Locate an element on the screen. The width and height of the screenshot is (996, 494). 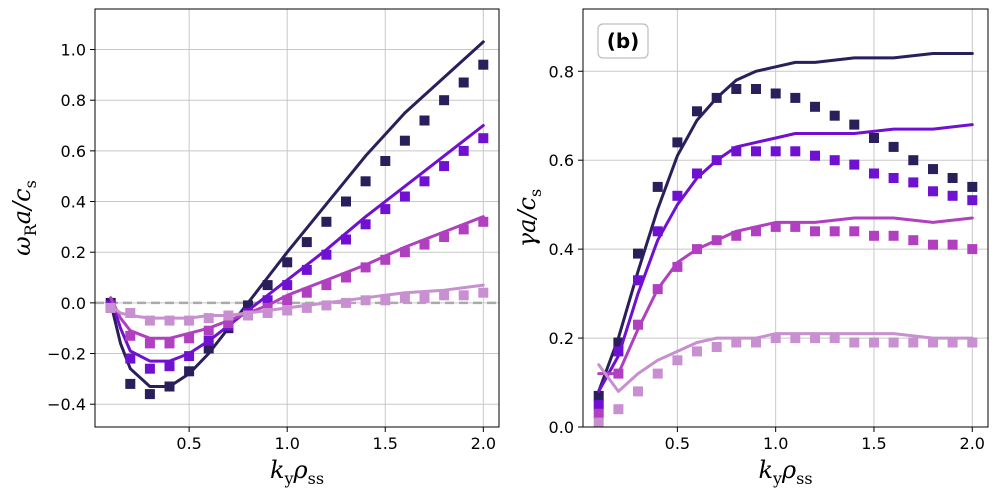
y-axis-label: ωRa/cs is located at coordinates (24, 218).